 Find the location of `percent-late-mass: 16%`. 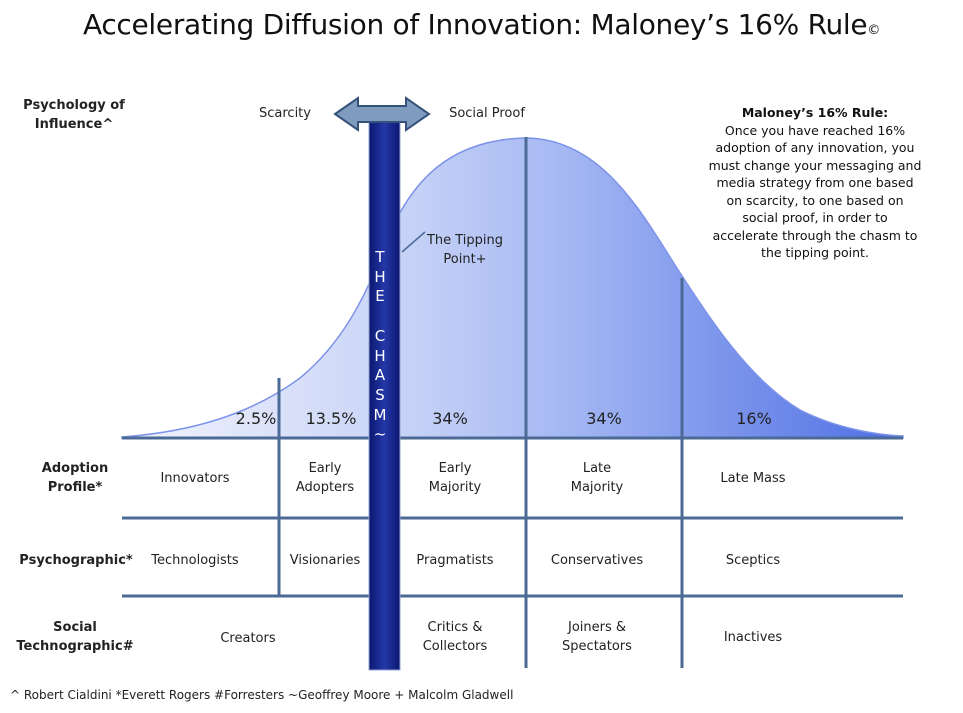

percent-late-mass: 16% is located at coordinates (754, 418).